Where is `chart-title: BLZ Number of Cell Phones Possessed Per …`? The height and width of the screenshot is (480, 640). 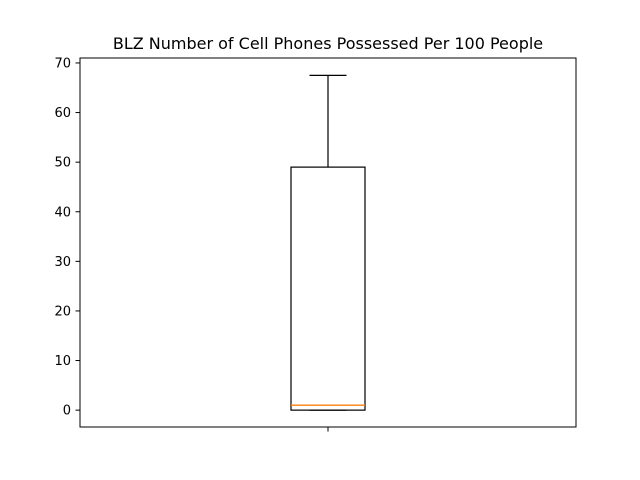
chart-title: BLZ Number of Cell Phones Possessed Per … is located at coordinates (328, 43).